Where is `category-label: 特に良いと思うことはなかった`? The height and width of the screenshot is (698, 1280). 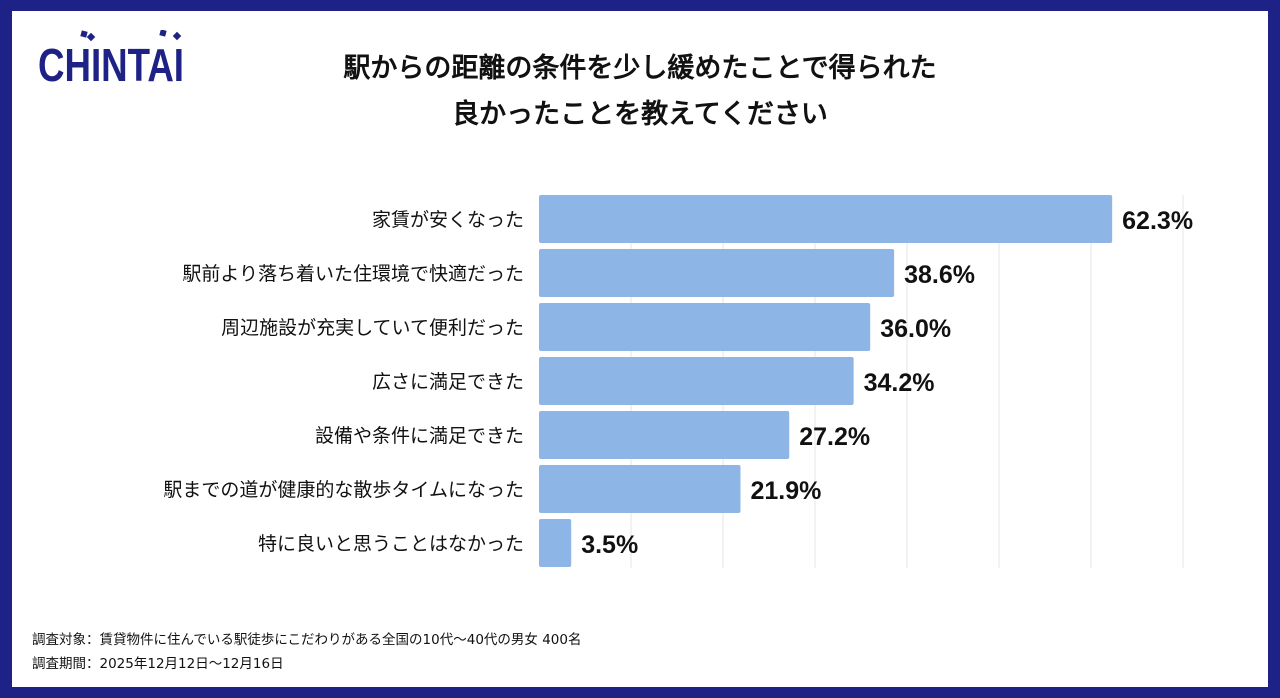 category-label: 特に良いと思うことはなかった is located at coordinates (391, 544).